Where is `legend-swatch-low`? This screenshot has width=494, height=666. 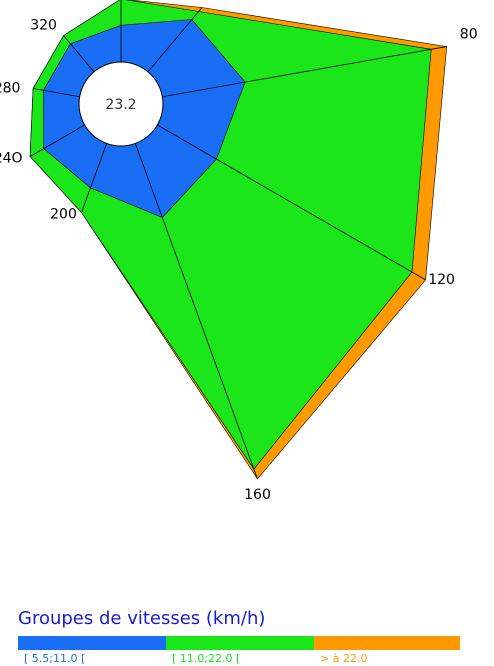
legend-swatch-low is located at coordinates (92, 643).